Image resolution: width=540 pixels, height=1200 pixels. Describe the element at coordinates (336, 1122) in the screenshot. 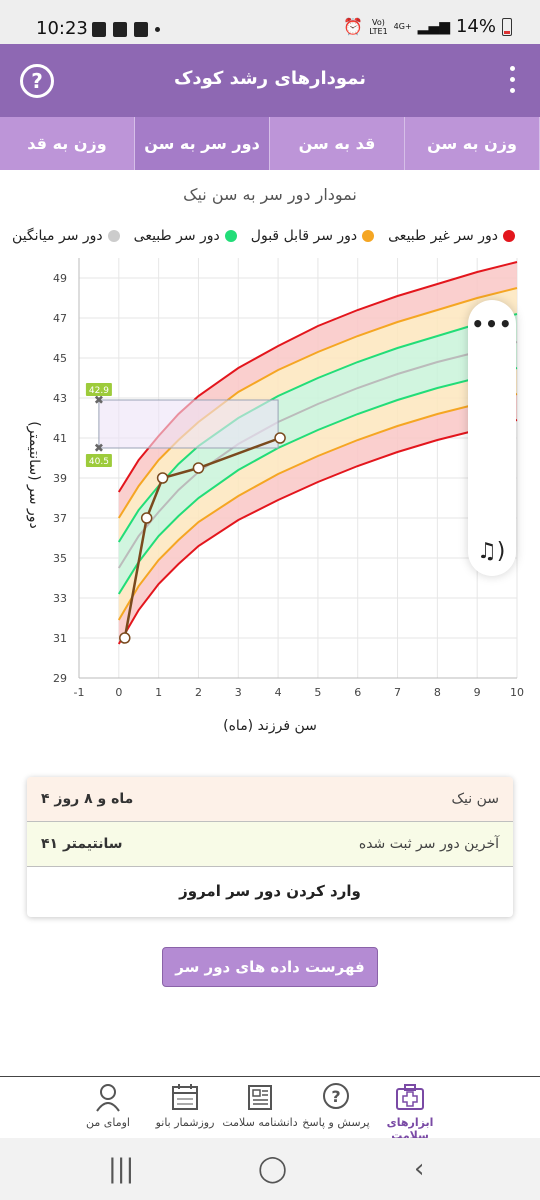

I see `nav-label-qa: پرسش و پاسخ` at that location.